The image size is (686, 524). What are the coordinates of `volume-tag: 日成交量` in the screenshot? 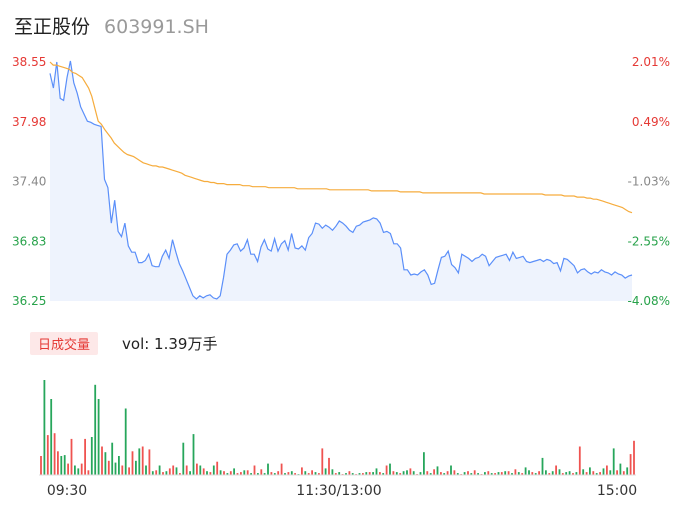 It's located at (64, 343).